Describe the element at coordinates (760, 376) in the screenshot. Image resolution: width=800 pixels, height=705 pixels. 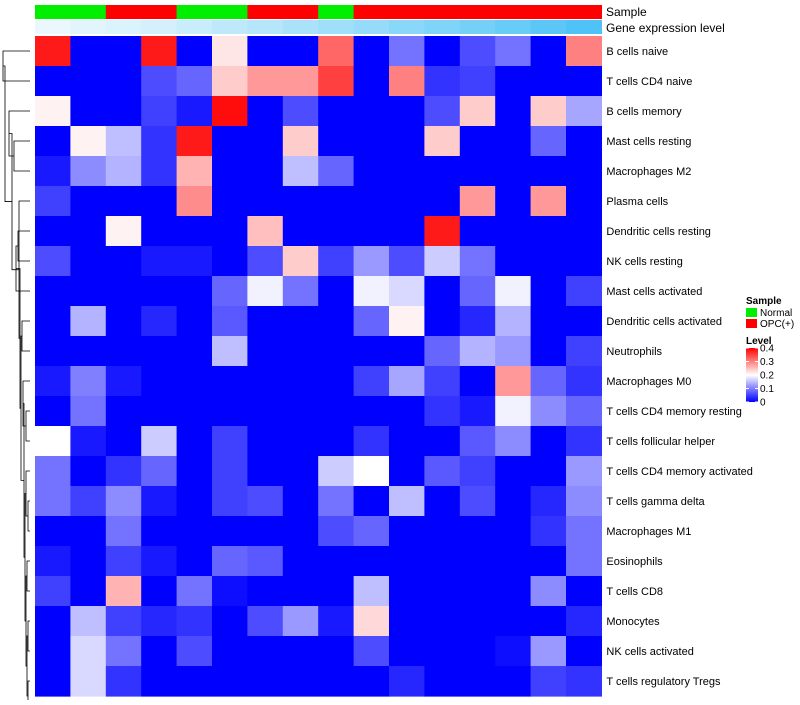
I see `legend-level-ticks: 0 0.1 0.2 0.3 0.4` at that location.